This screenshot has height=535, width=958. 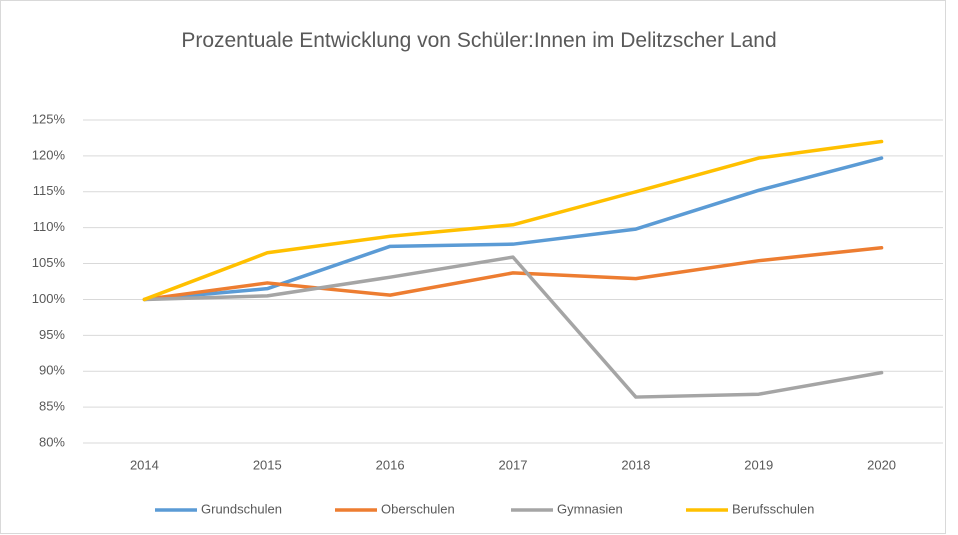 What do you see at coordinates (241, 508) in the screenshot?
I see `legend-label: Grundschulen` at bounding box center [241, 508].